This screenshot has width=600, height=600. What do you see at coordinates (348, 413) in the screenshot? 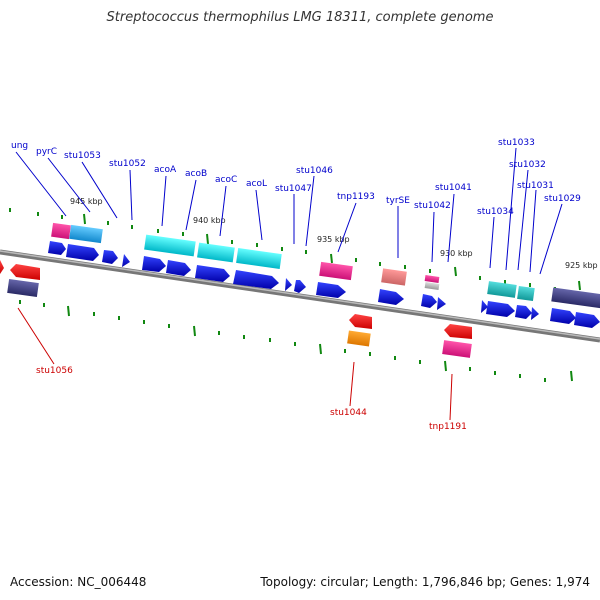
I see `gene-label: stu1044` at bounding box center [348, 413].